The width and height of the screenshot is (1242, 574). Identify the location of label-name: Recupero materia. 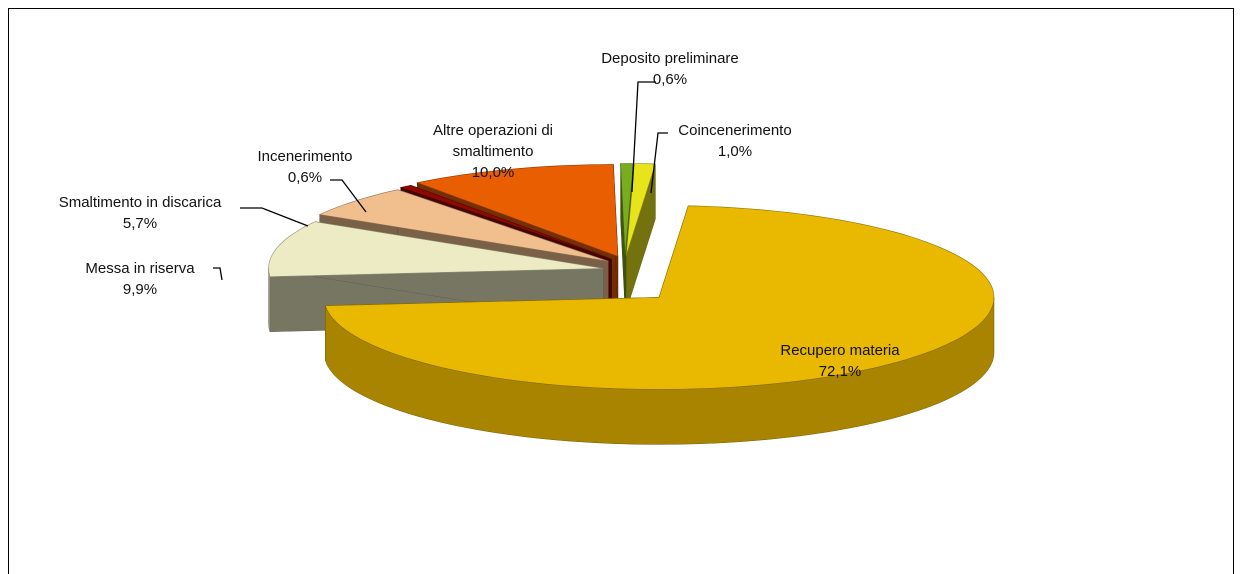
(840, 350).